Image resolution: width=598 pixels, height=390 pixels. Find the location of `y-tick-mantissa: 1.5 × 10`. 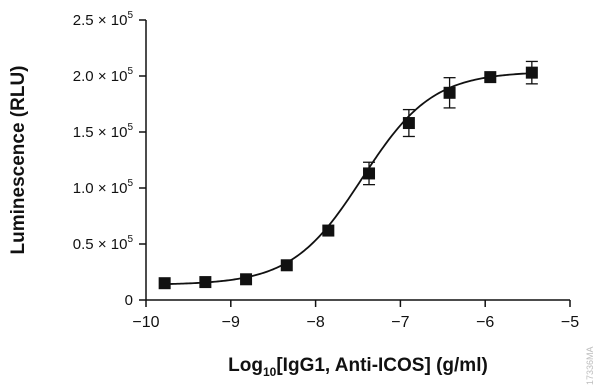

y-tick-mantissa: 1.5 × 10 is located at coordinates (100, 132).